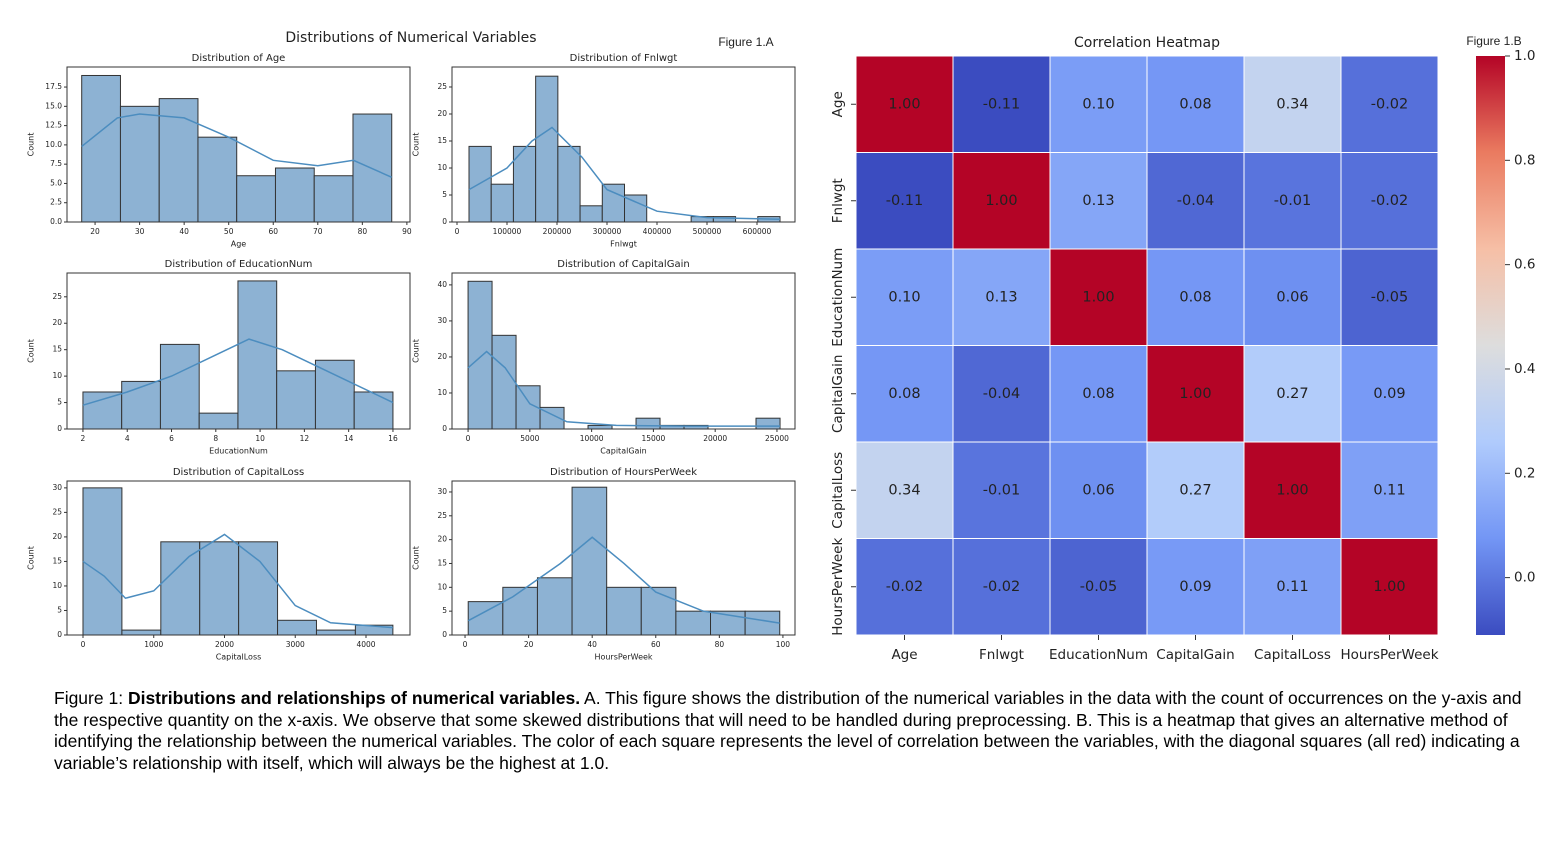  Describe the element at coordinates (905, 201) in the screenshot. I see `cell-label: -0.11` at that location.